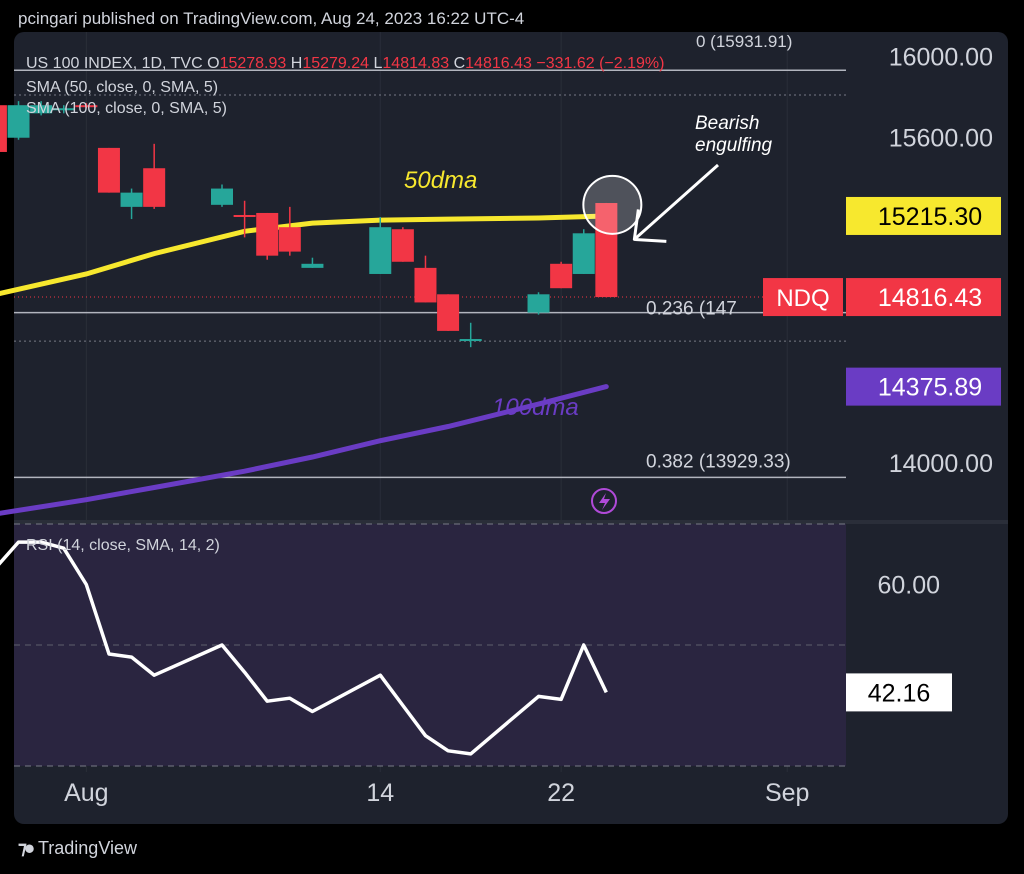  What do you see at coordinates (26, 848) in the screenshot?
I see `tradingview-logo-icon: ⁊⦁` at bounding box center [26, 848].